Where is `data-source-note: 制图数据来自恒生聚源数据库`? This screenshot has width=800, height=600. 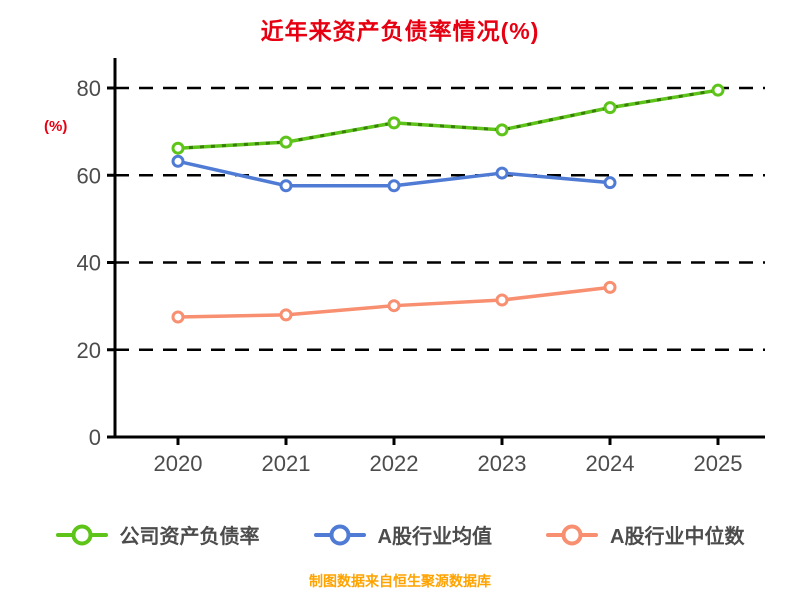 data-source-note: 制图数据来自恒生聚源数据库 is located at coordinates (400, 581).